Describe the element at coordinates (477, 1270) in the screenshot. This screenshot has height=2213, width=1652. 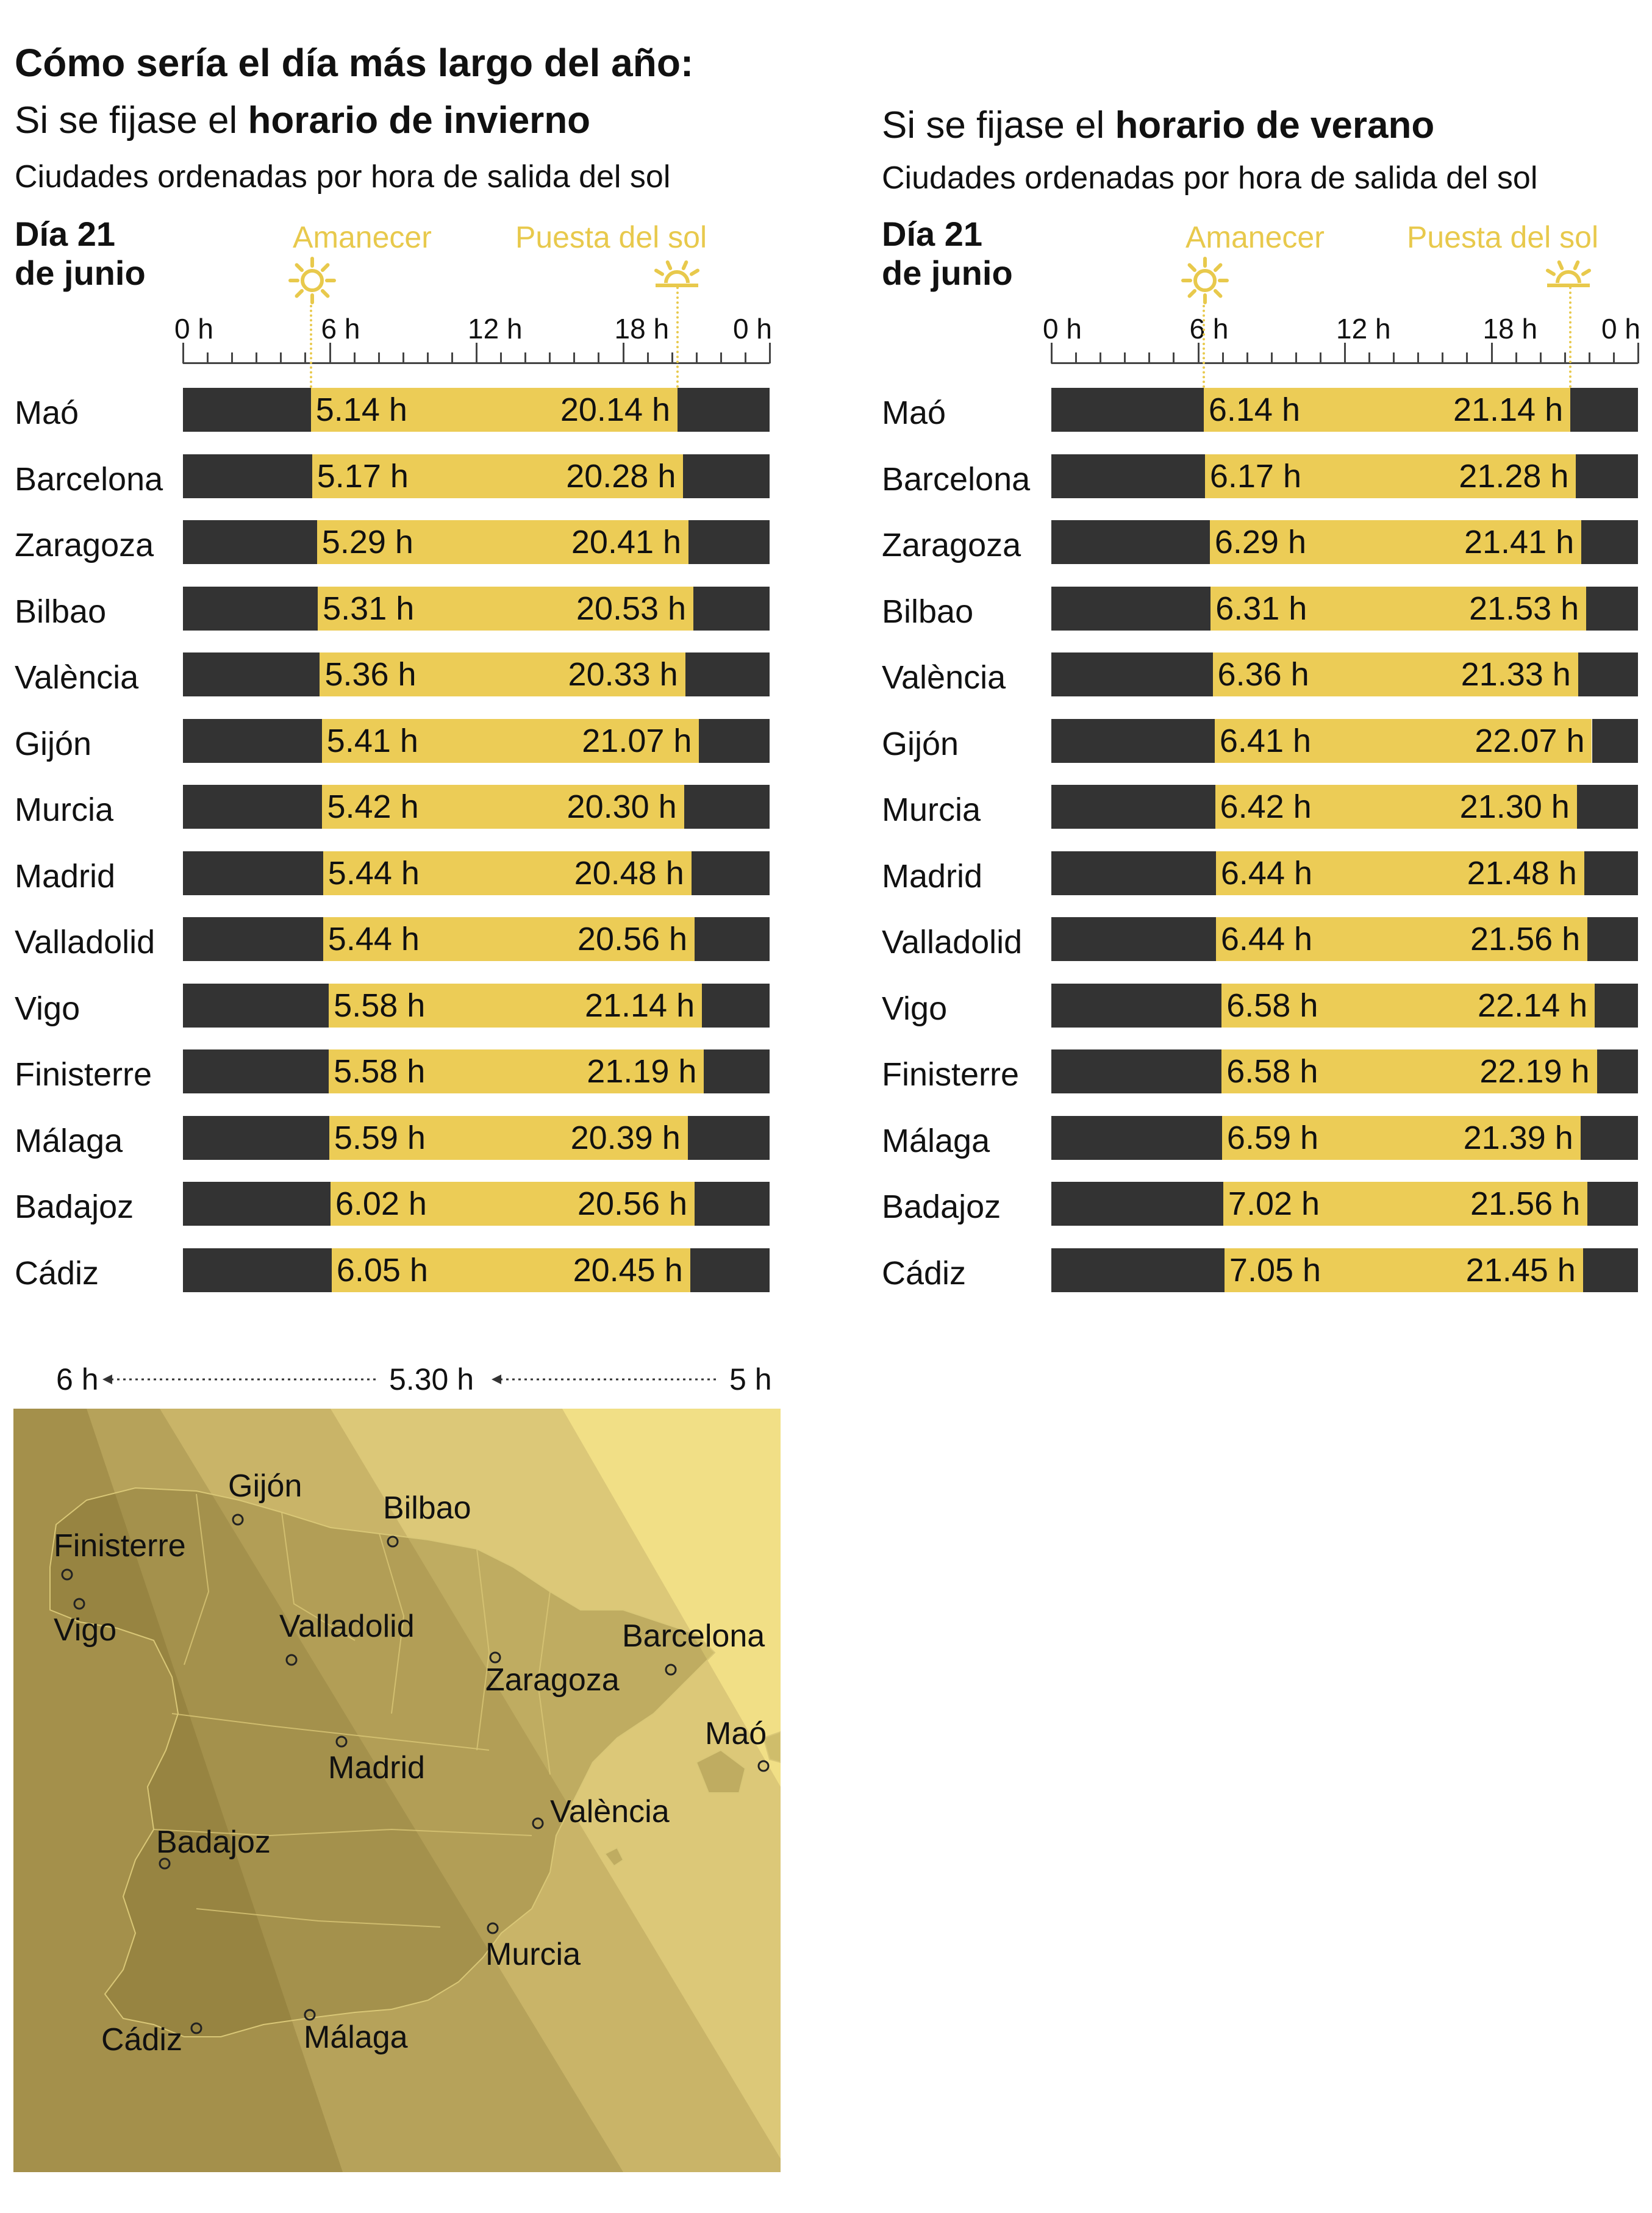
I see `chart-row: 6.05 h 20.45 h` at that location.